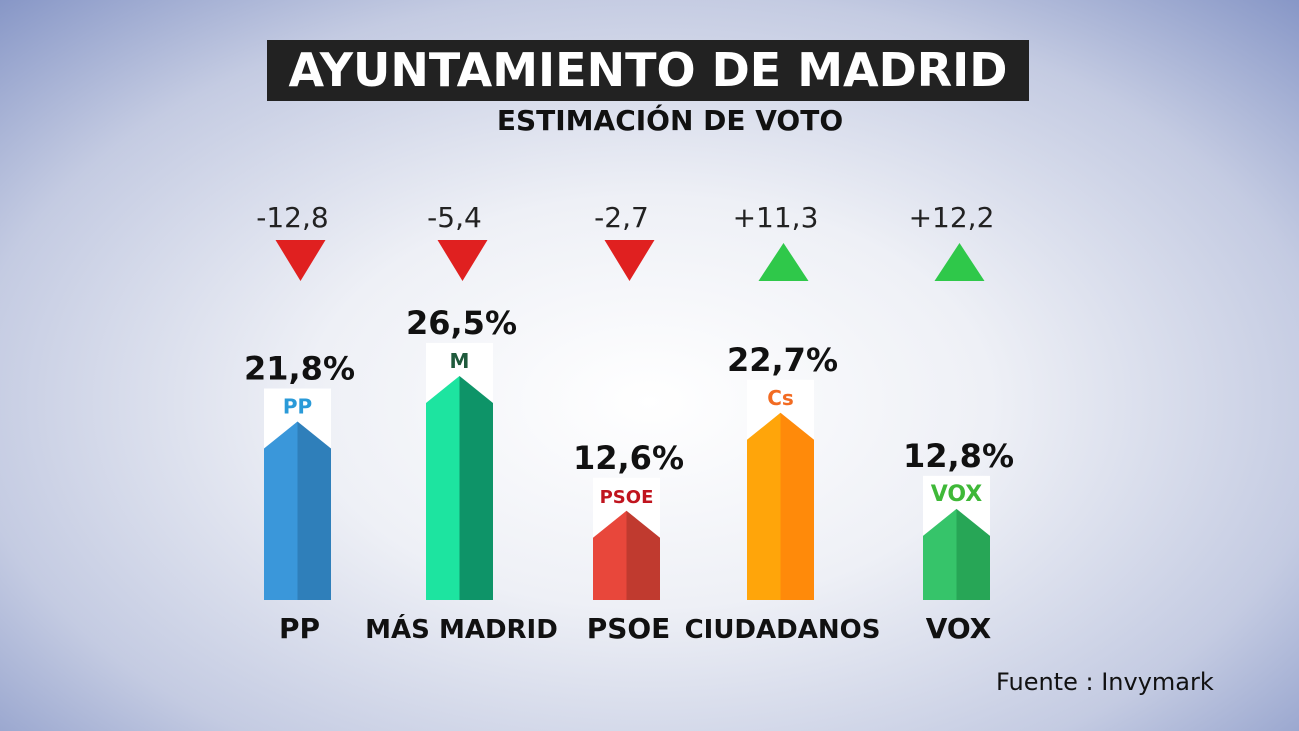 The image size is (1299, 731). I want to click on category-label: PP, so click(299, 628).